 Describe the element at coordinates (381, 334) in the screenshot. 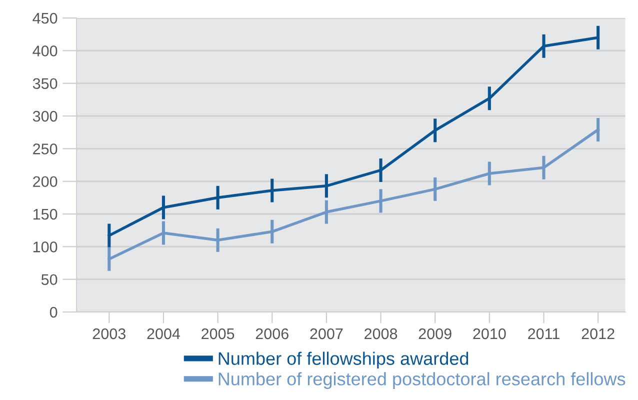

I see `x-tick-label: 2008` at that location.